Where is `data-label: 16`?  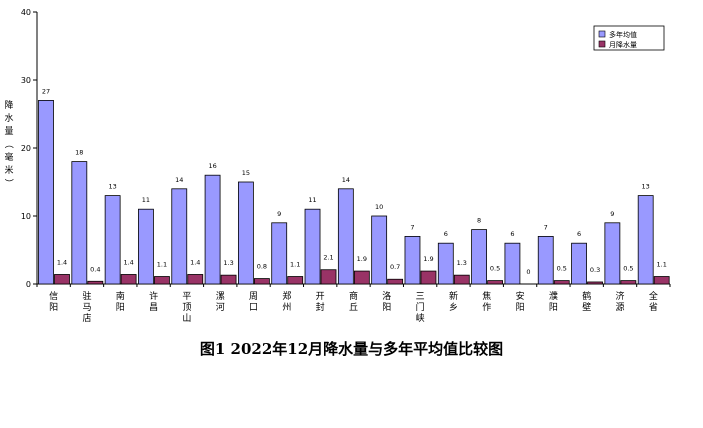
data-label: 16 is located at coordinates (212, 166).